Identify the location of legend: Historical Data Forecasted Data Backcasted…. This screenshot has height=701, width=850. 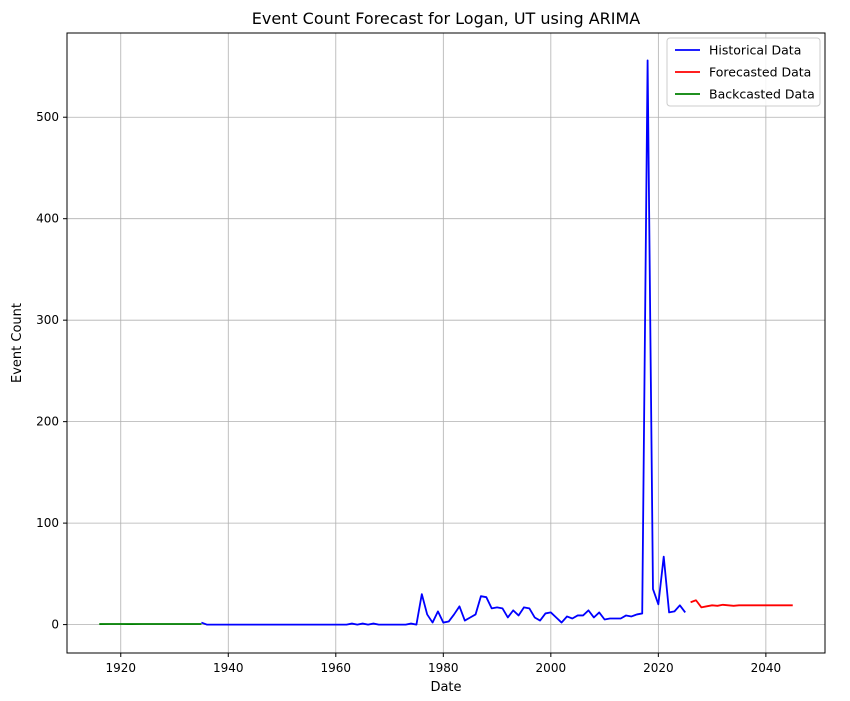
(743, 72).